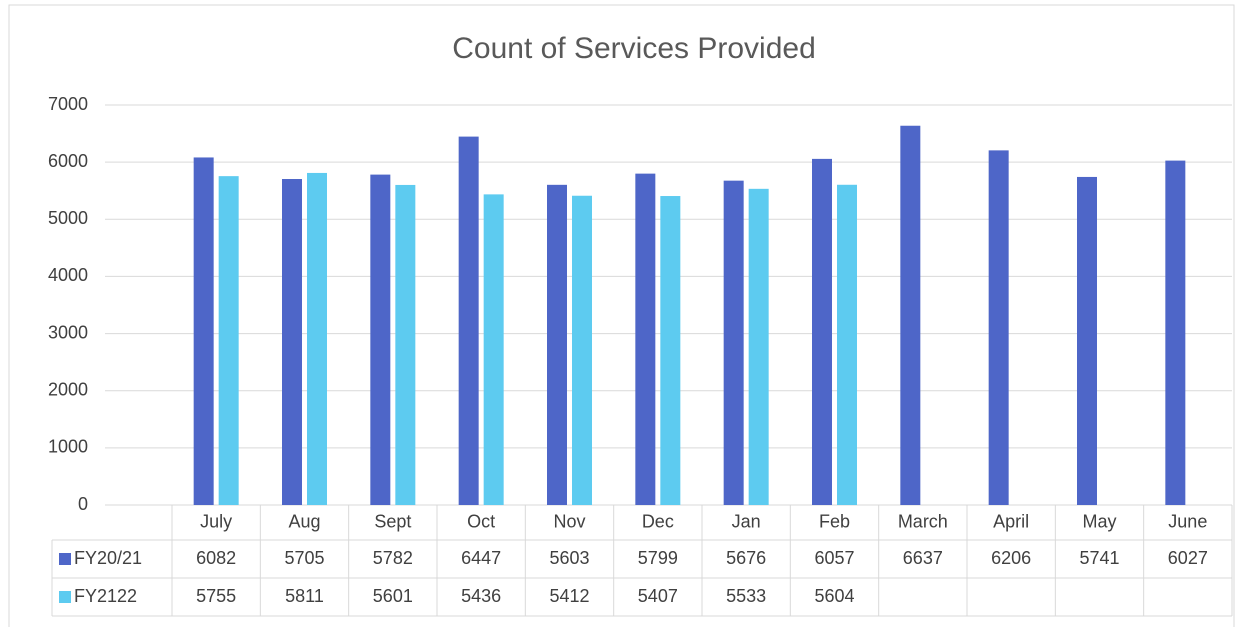  Describe the element at coordinates (68, 104) in the screenshot. I see `y-tick-label: 7000` at that location.